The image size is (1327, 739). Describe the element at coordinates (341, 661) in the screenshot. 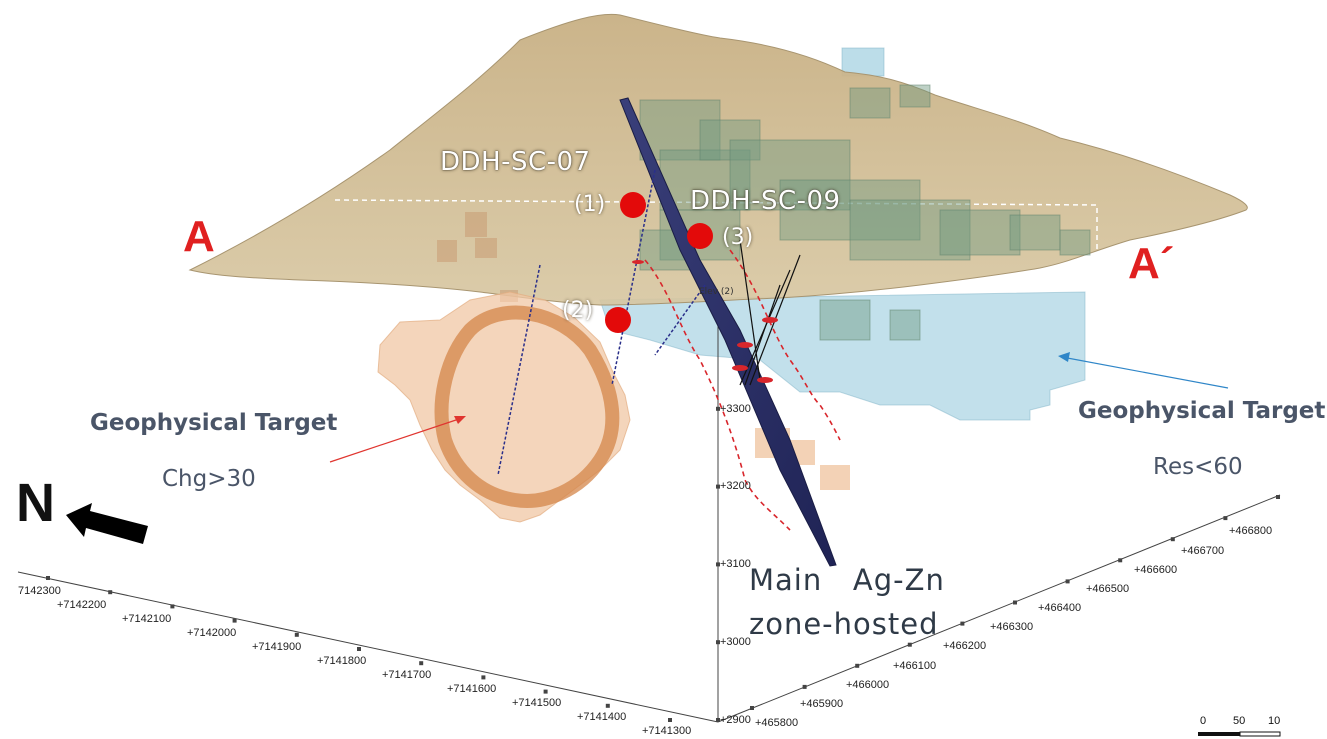

I see `northing-tick: +7141800` at that location.